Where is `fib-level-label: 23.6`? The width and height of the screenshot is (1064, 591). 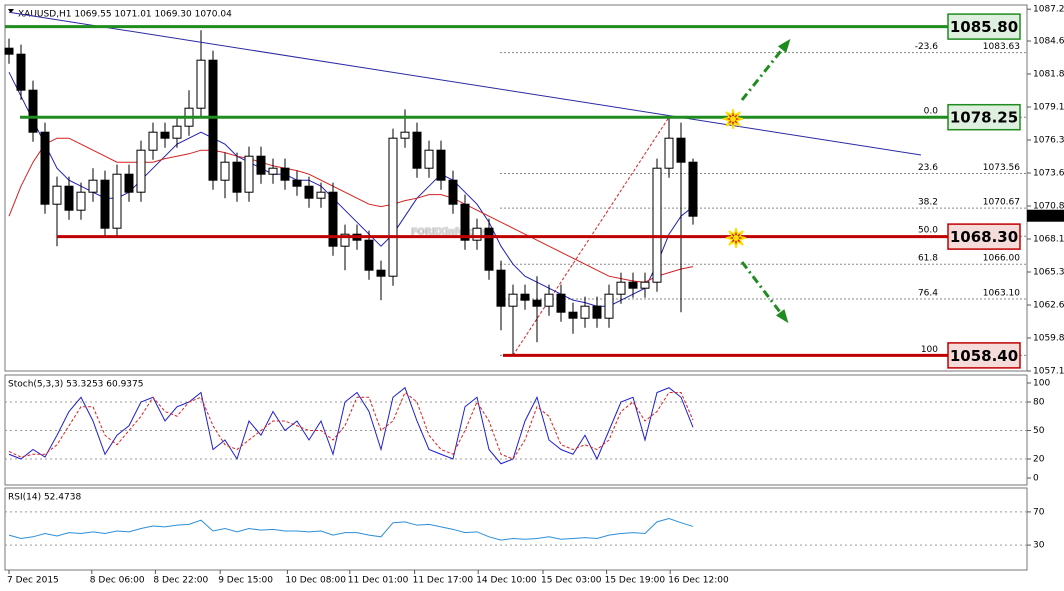
fib-level-label: 23.6 is located at coordinates (928, 168).